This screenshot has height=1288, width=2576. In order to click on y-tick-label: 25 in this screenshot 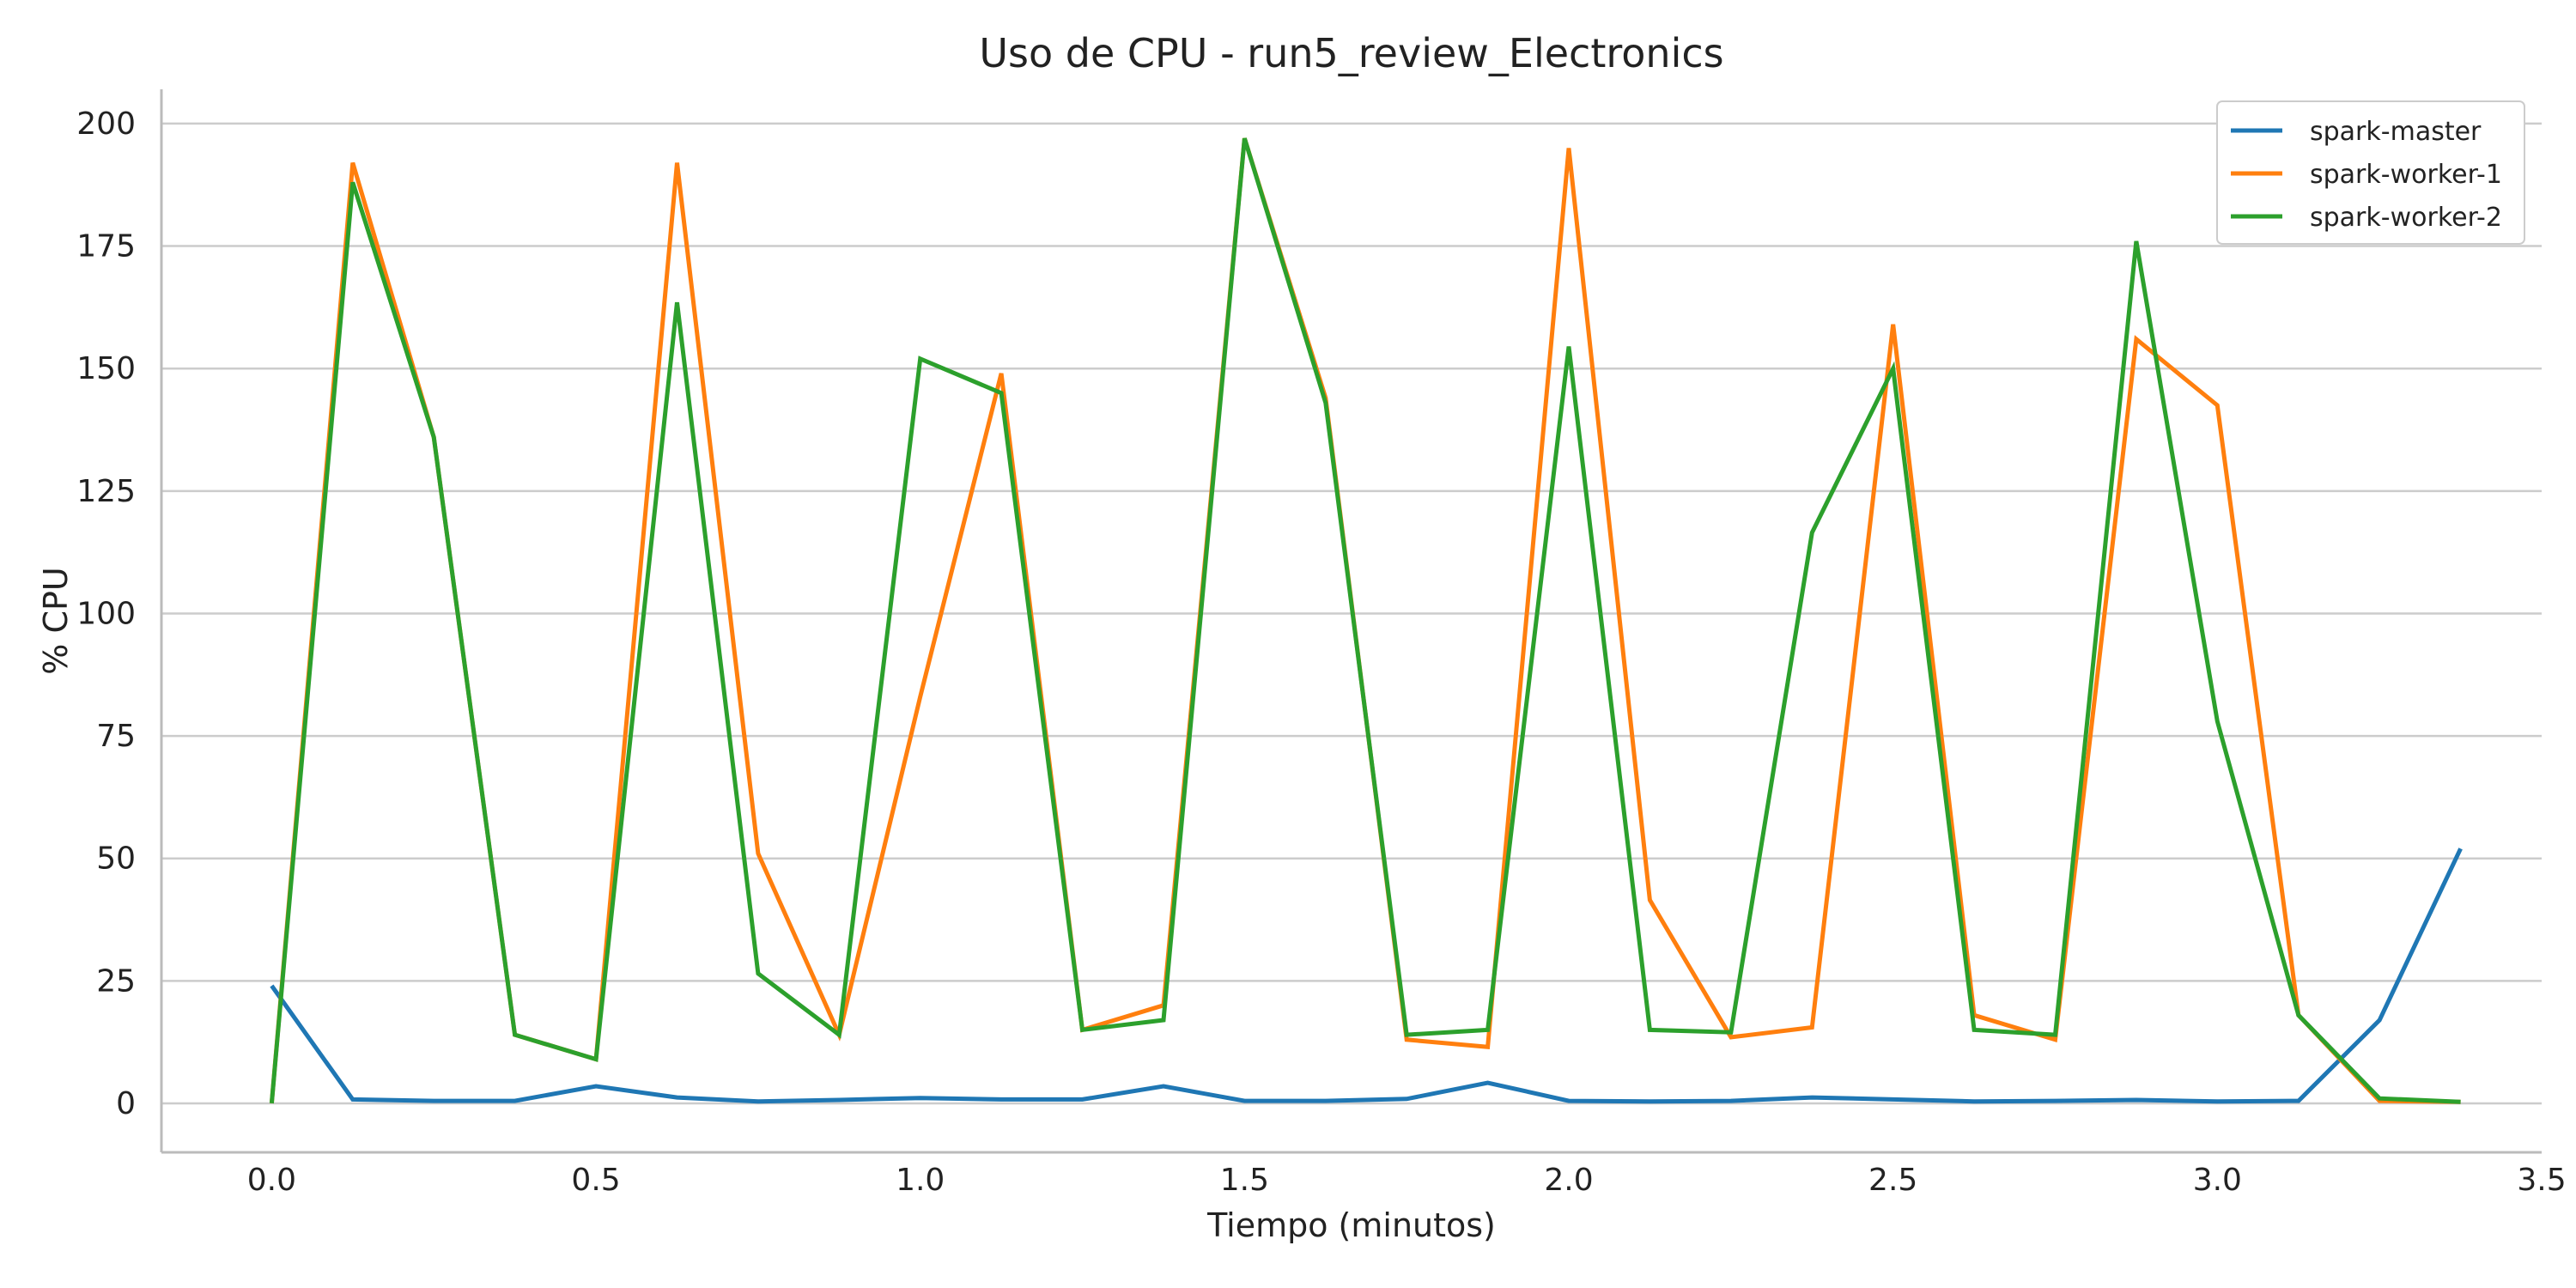, I will do `click(116, 981)`.